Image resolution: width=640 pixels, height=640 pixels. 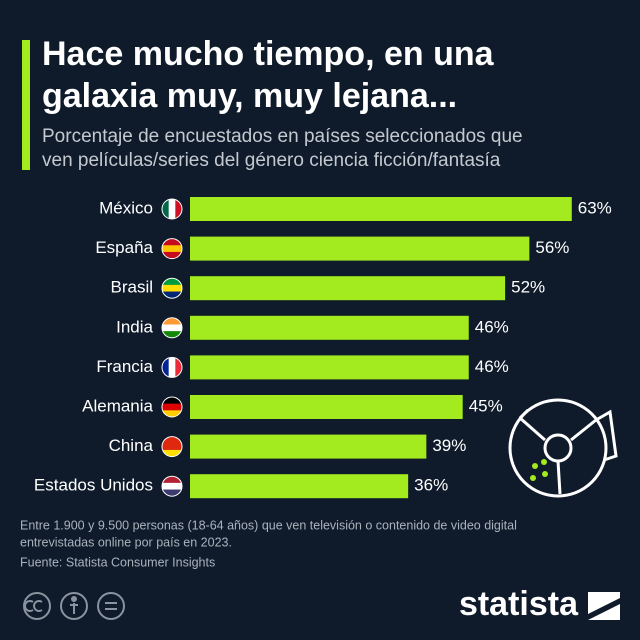 What do you see at coordinates (528, 287) in the screenshot?
I see `value-label: 52%` at bounding box center [528, 287].